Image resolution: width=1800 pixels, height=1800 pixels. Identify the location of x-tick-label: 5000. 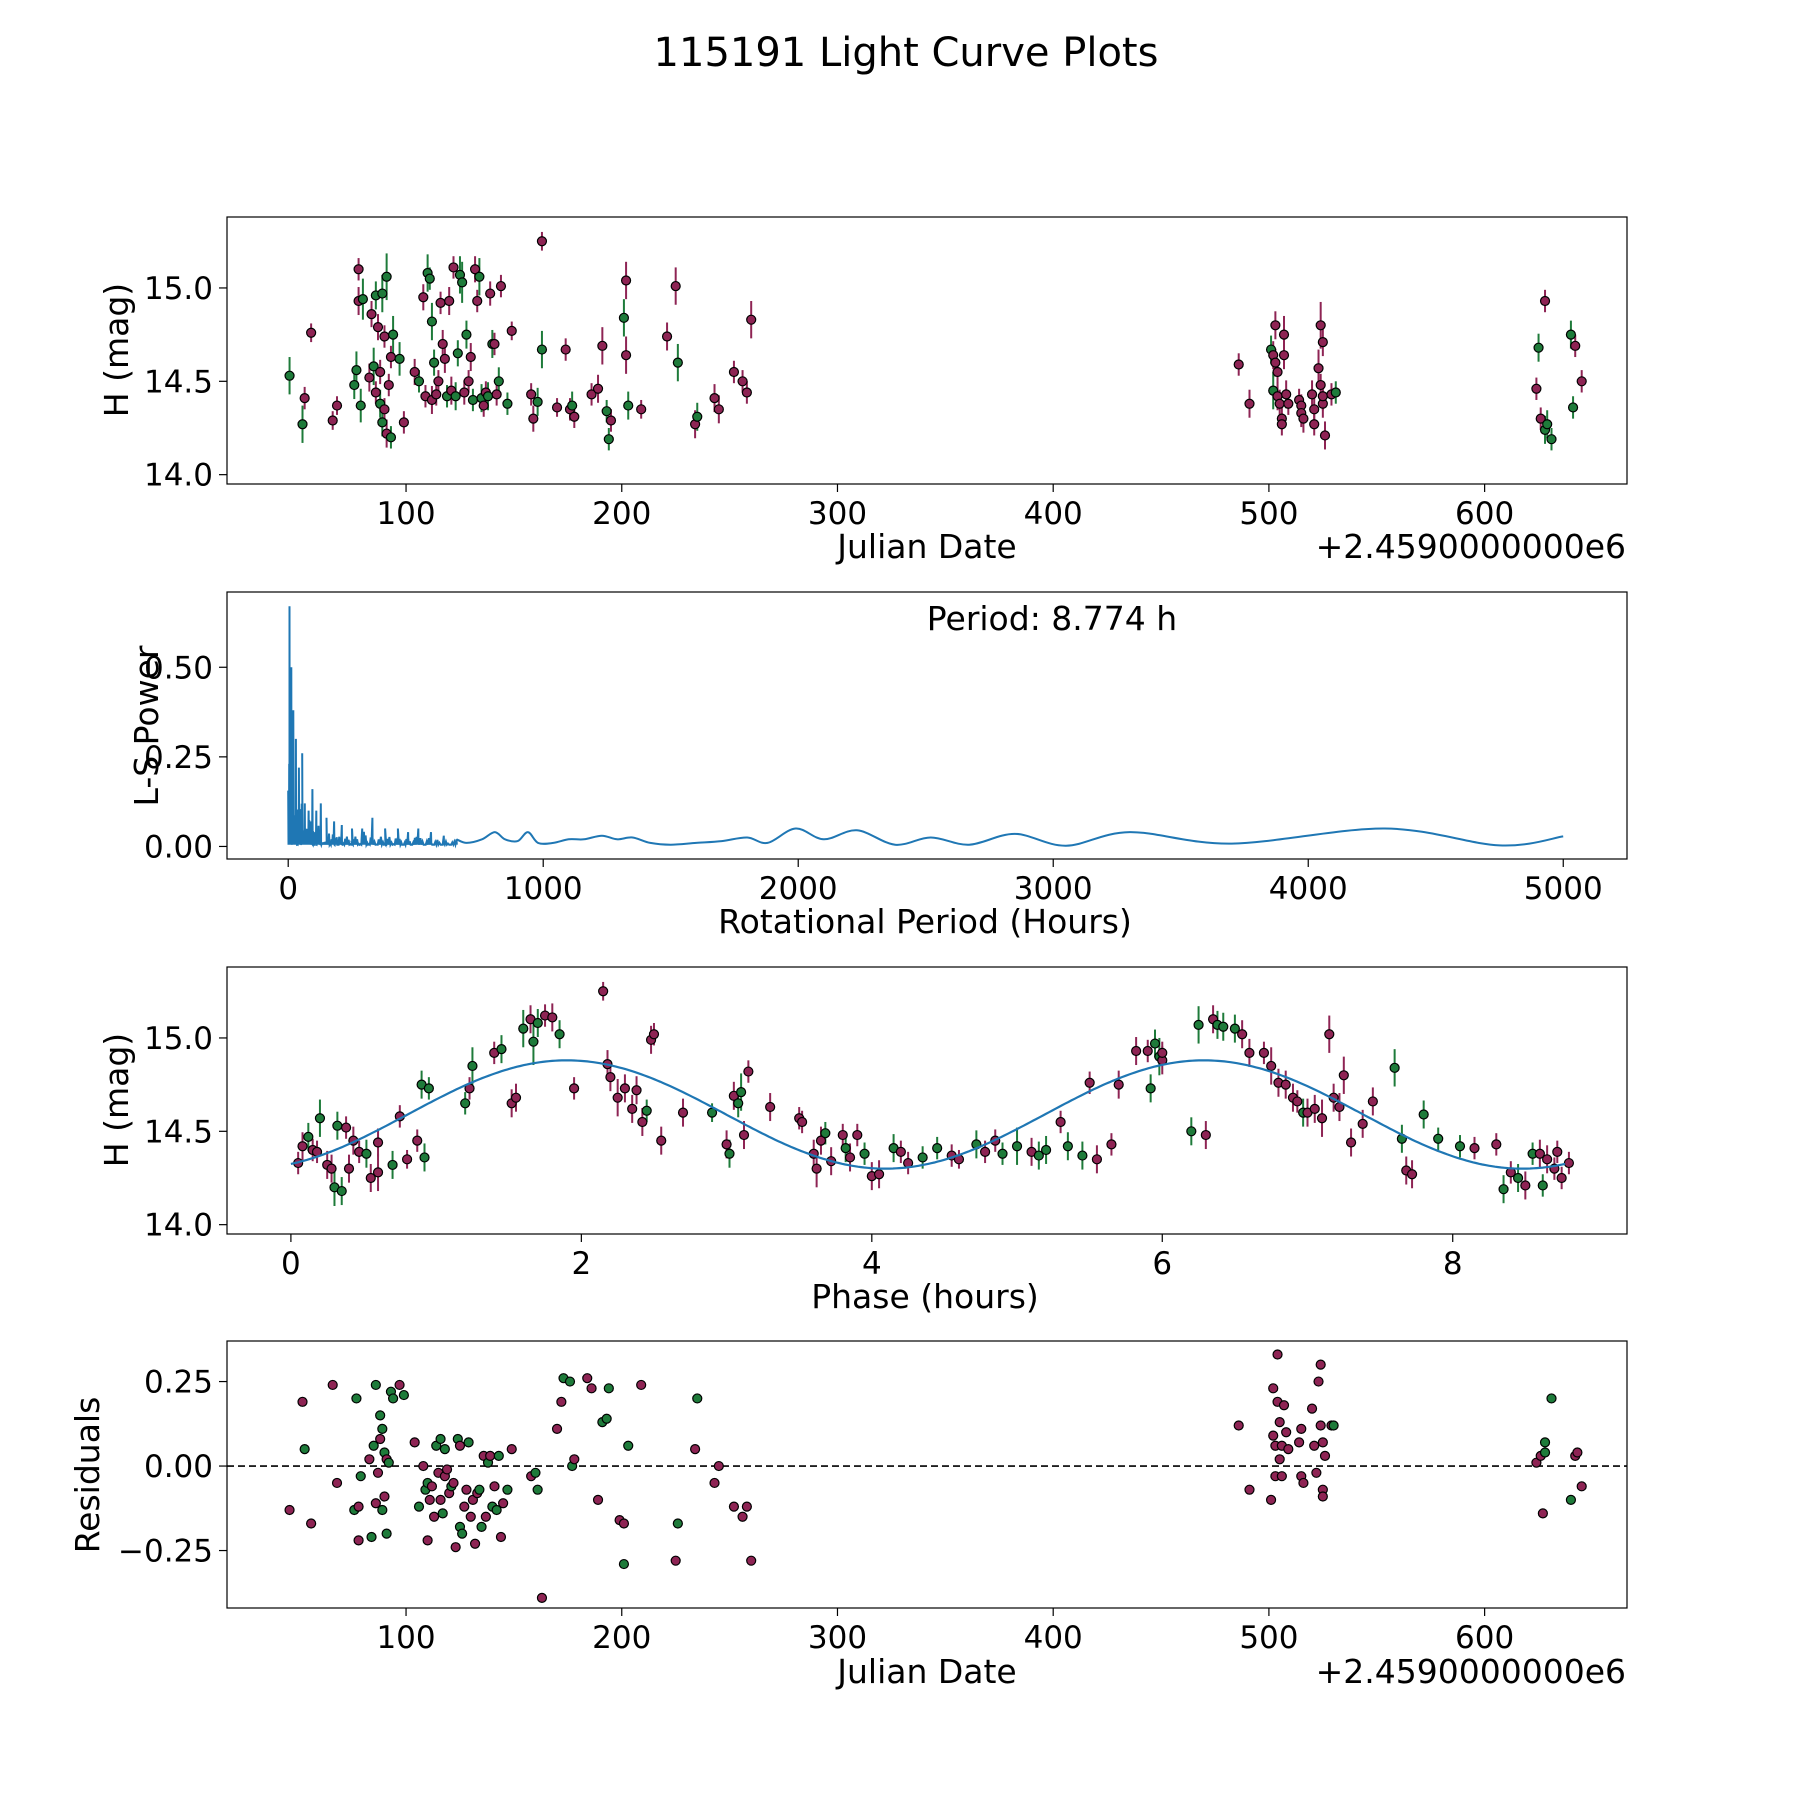
(1563, 889).